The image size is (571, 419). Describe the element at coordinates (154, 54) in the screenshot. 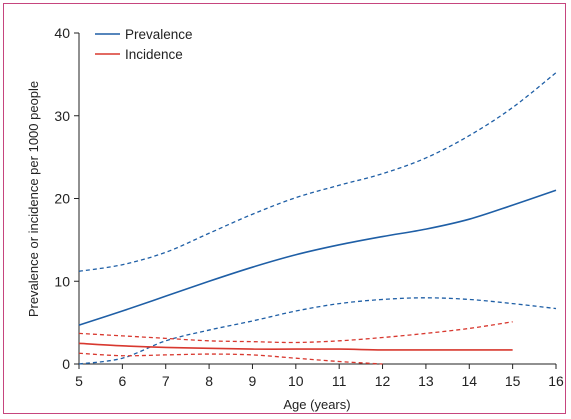

I see `legend-label-incidence: Incidence` at that location.